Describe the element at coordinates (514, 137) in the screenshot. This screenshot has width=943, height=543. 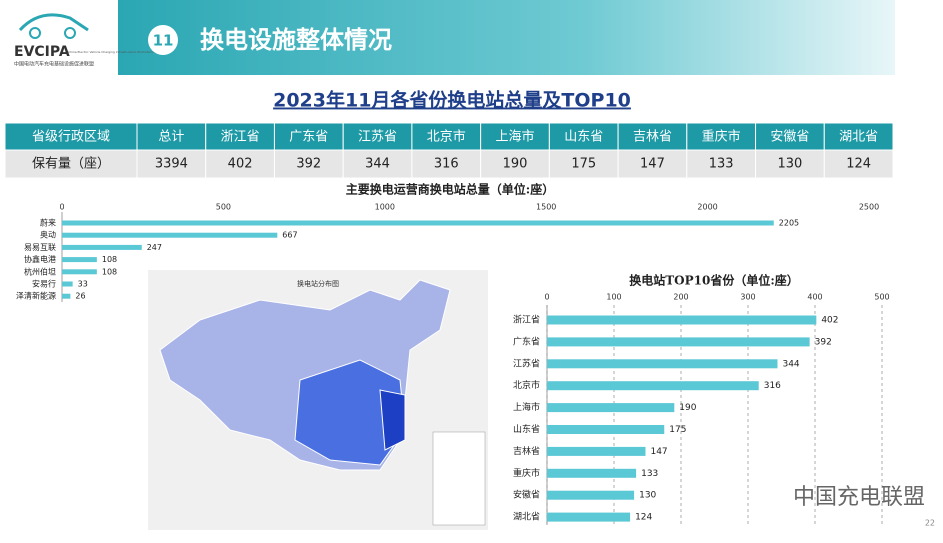
I see `header-text: 上海市` at that location.